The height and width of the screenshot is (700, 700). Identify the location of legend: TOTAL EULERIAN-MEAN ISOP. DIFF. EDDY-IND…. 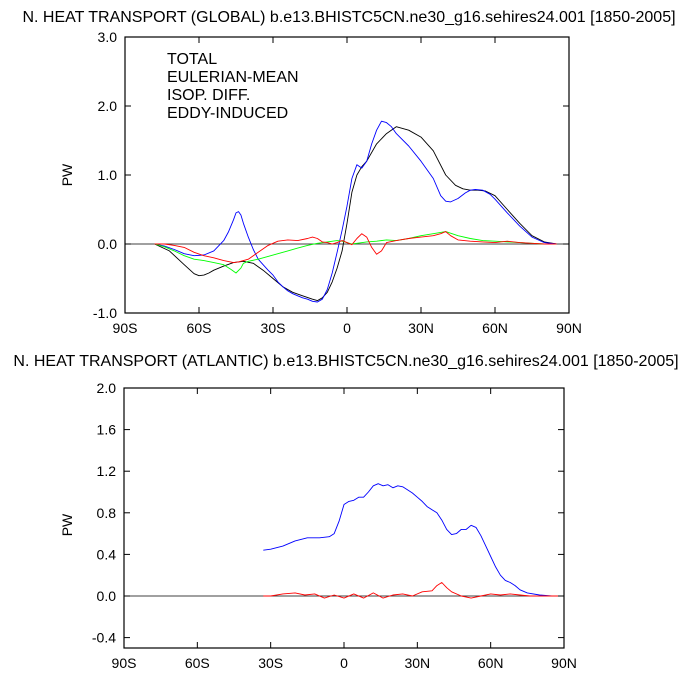
(233, 86).